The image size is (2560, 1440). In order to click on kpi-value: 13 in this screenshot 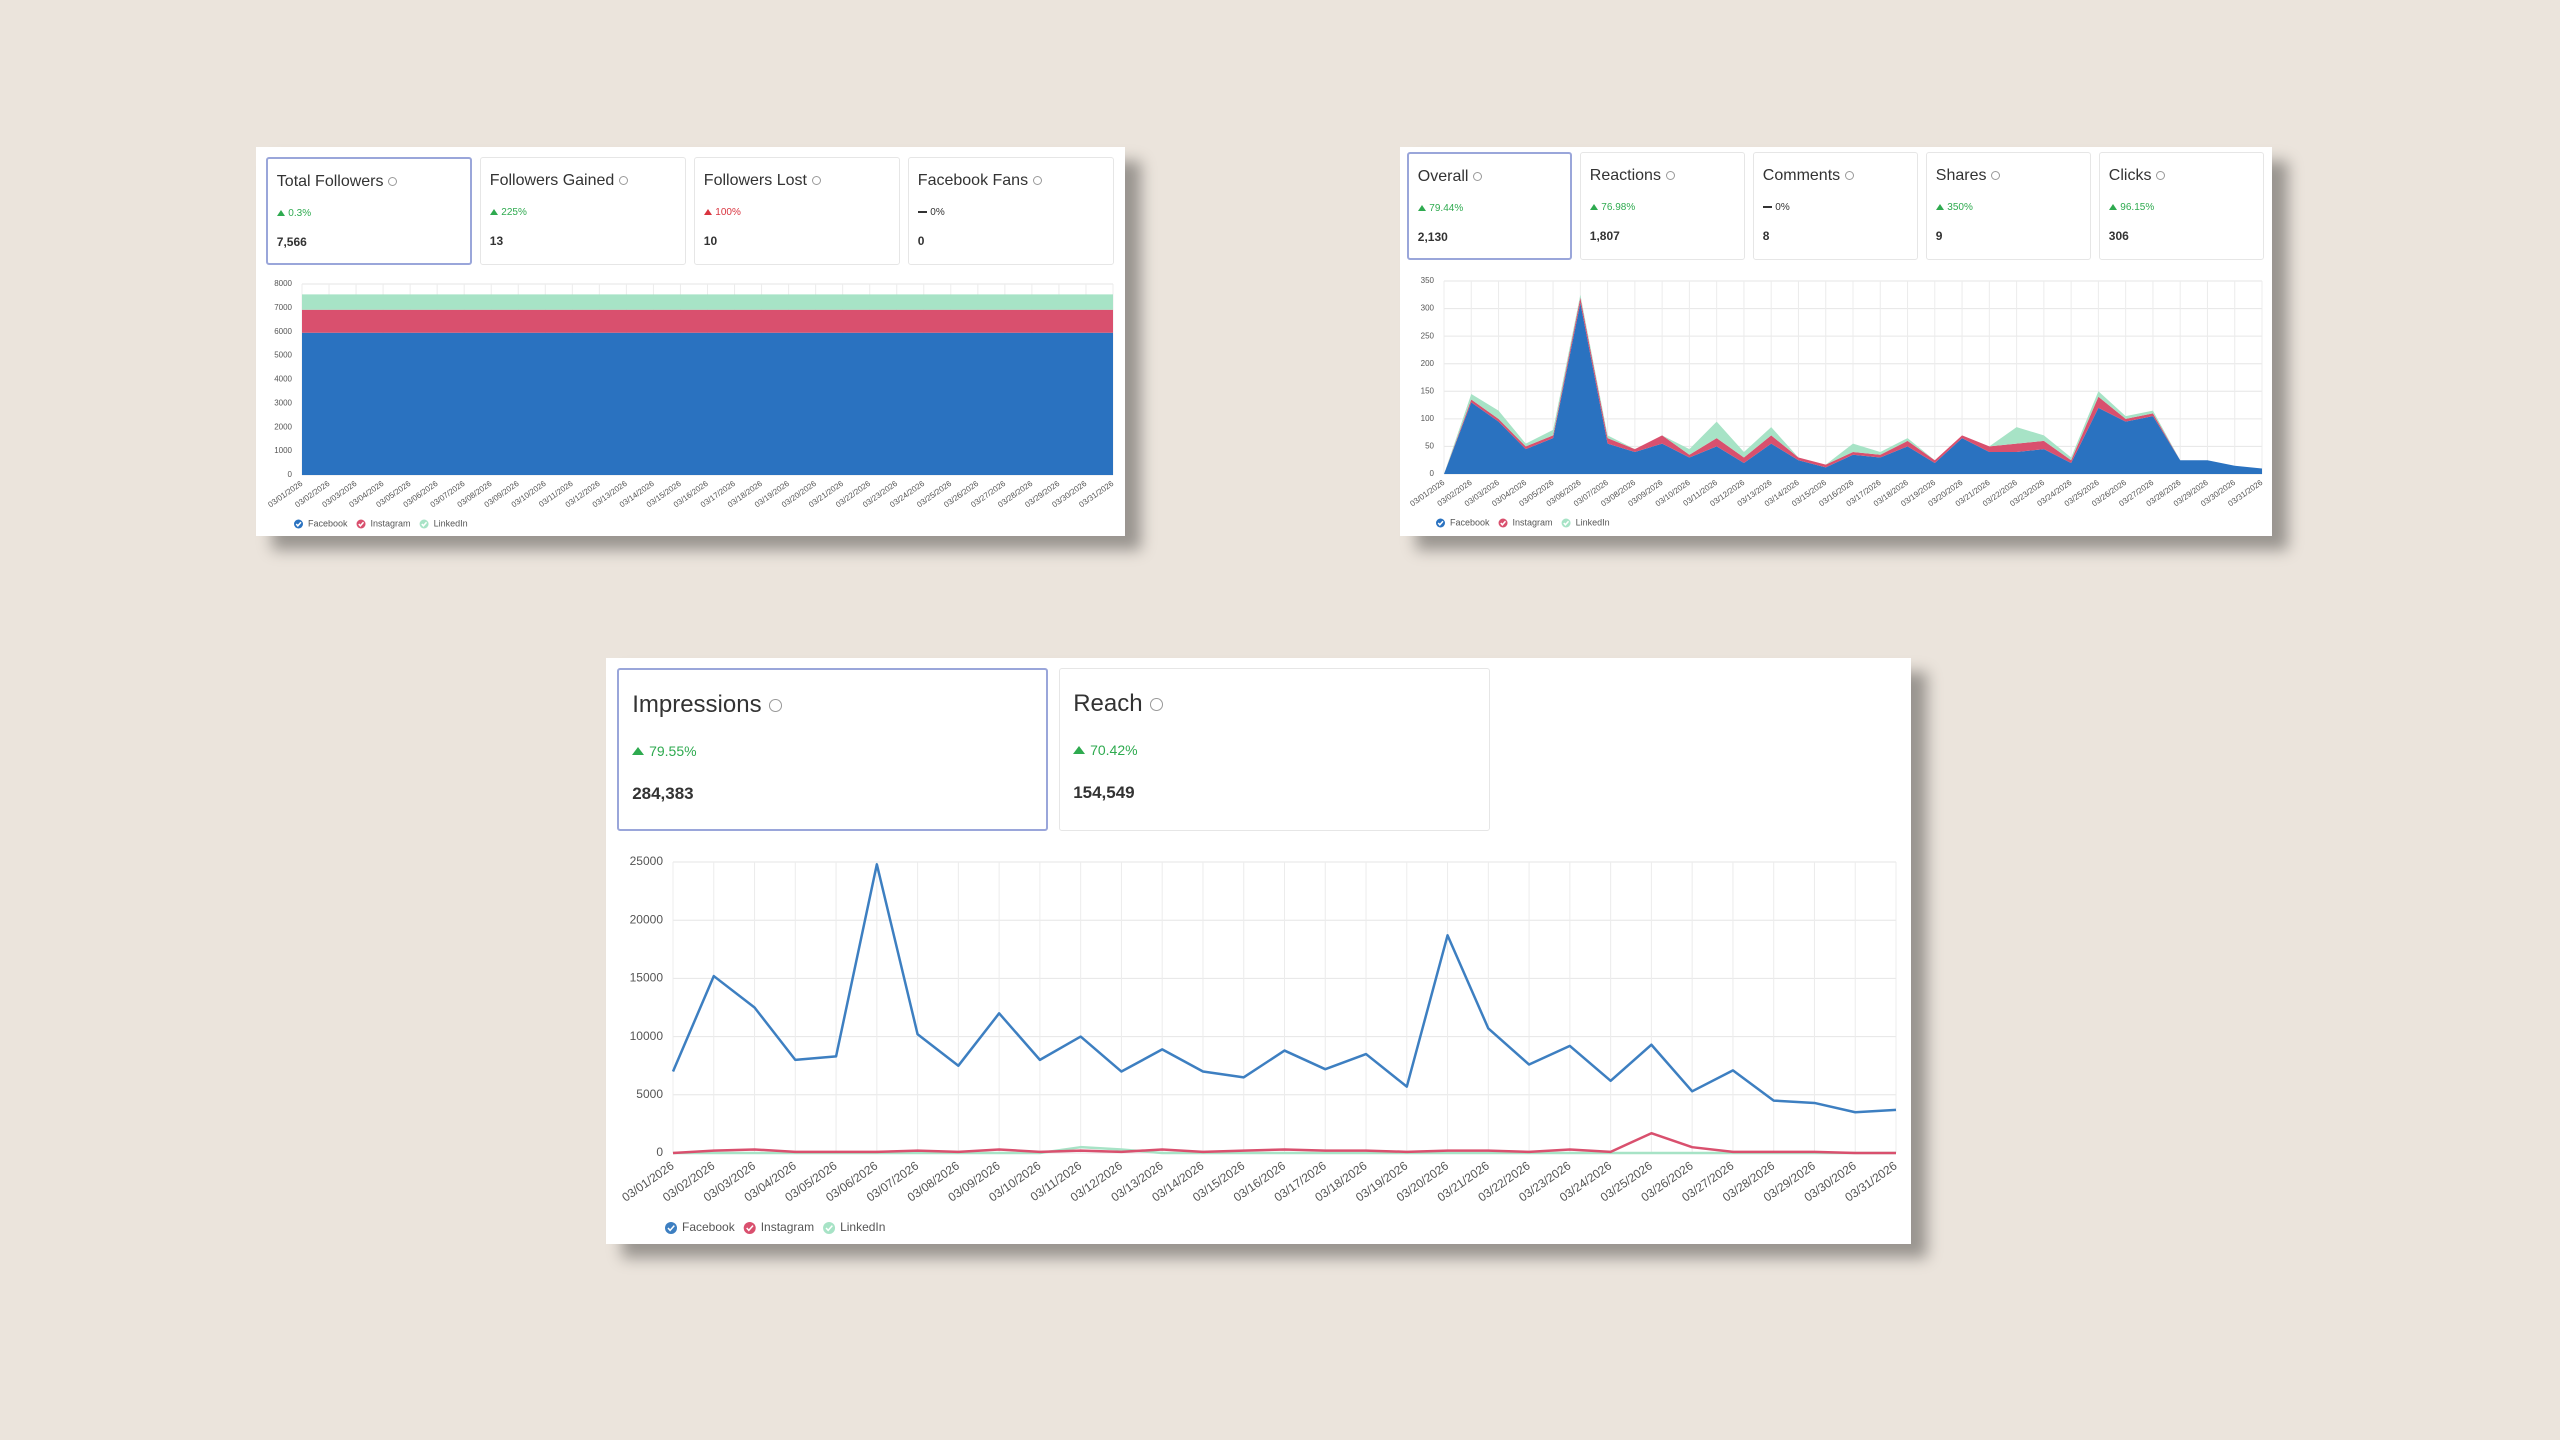, I will do `click(496, 240)`.